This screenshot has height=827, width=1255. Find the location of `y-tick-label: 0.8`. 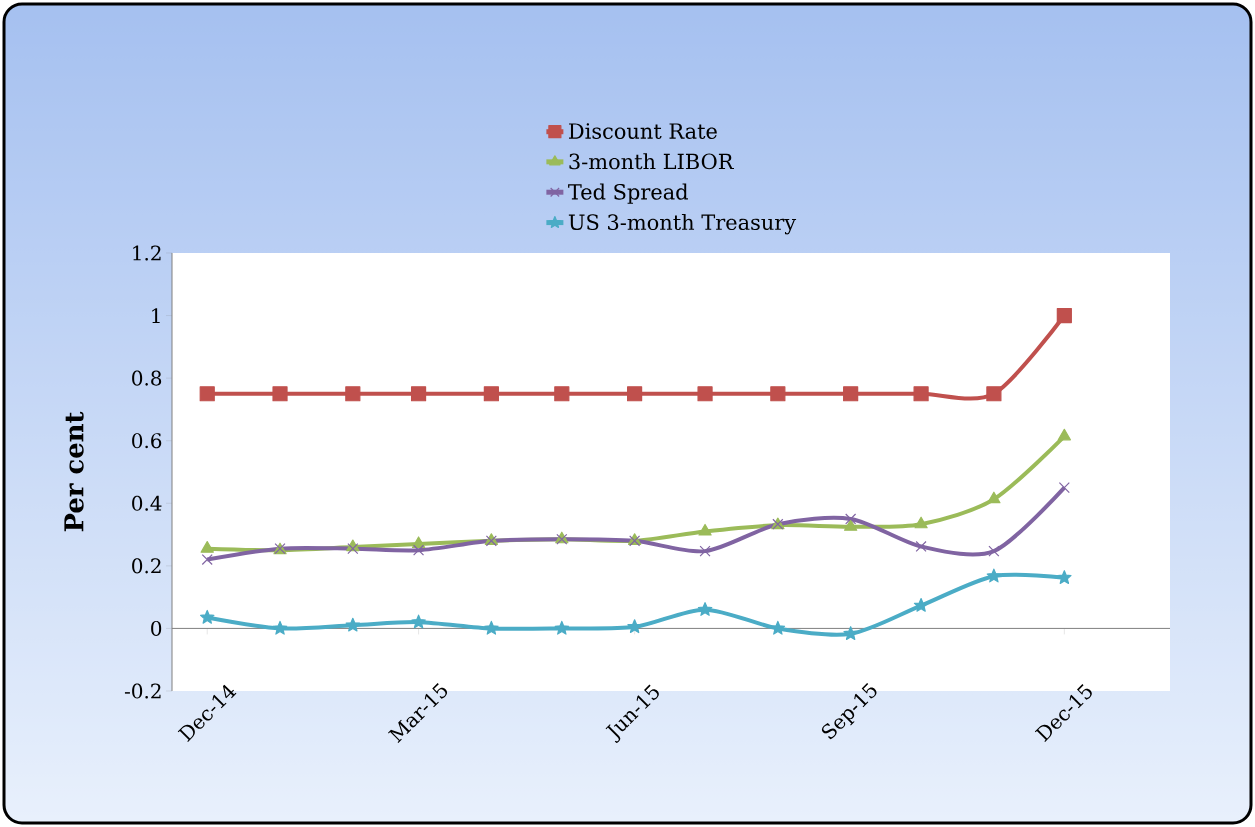

y-tick-label: 0.8 is located at coordinates (147, 378).